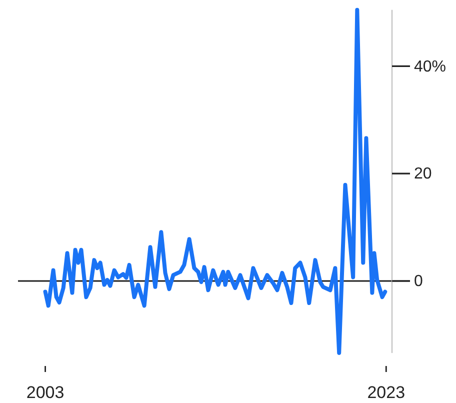  I want to click on y-tick-label: 0, so click(418, 281).